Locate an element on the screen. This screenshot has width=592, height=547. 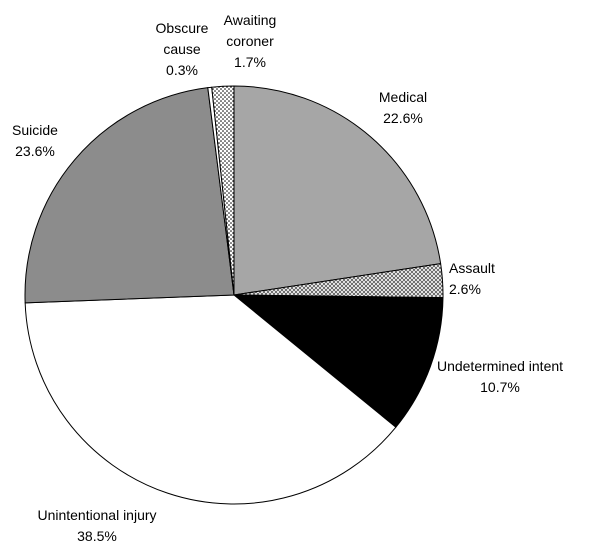
slice-label: Suicide 23.6% is located at coordinates (35, 141).